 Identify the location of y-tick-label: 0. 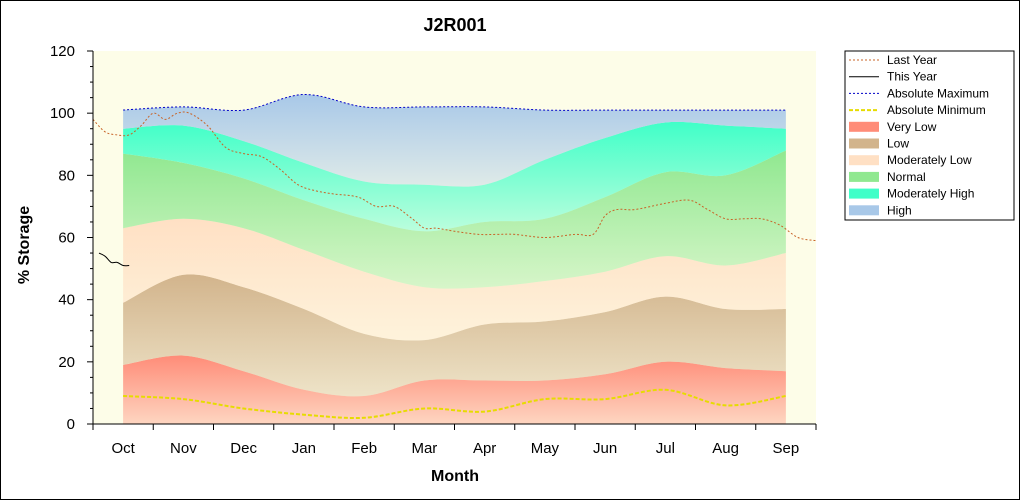
(71, 424).